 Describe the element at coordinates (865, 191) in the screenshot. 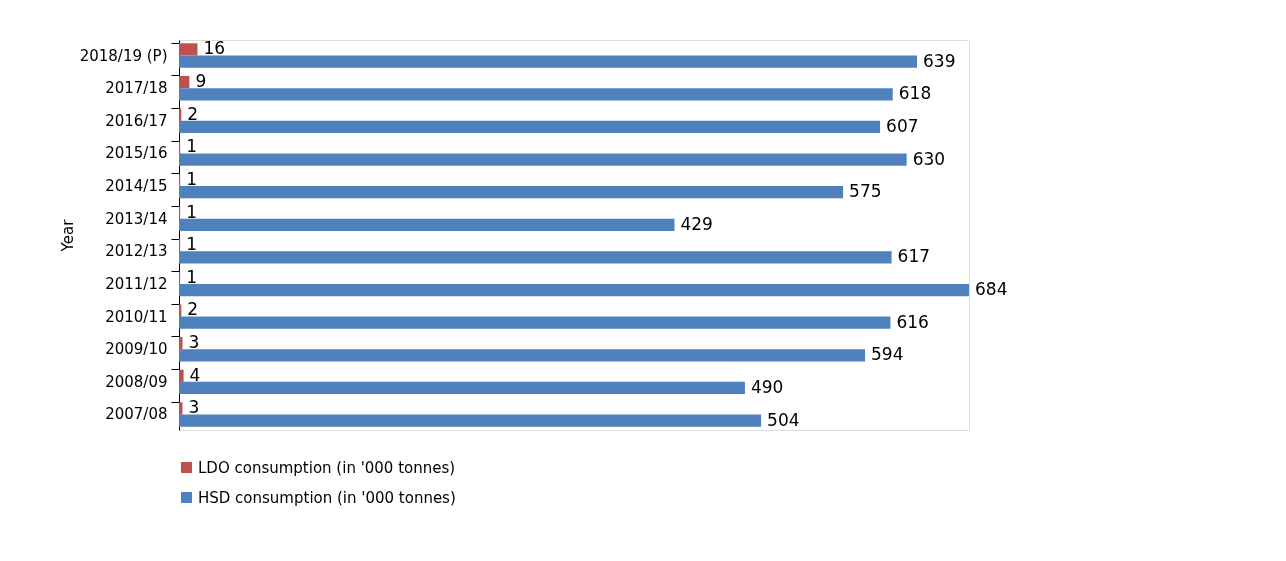

I see `data-label: 575` at that location.